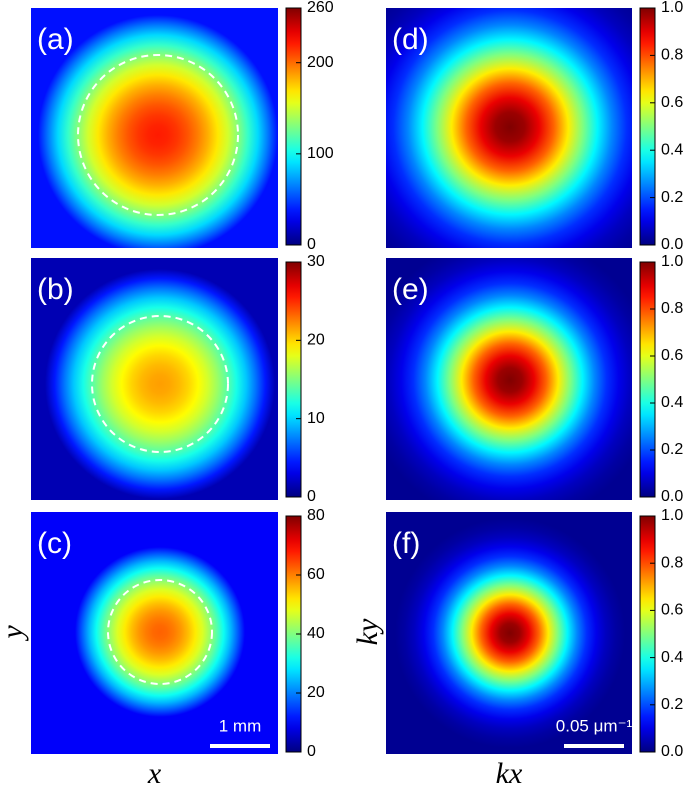 The width and height of the screenshot is (685, 796). I want to click on scale-bar-label: 1 mm, so click(240, 725).